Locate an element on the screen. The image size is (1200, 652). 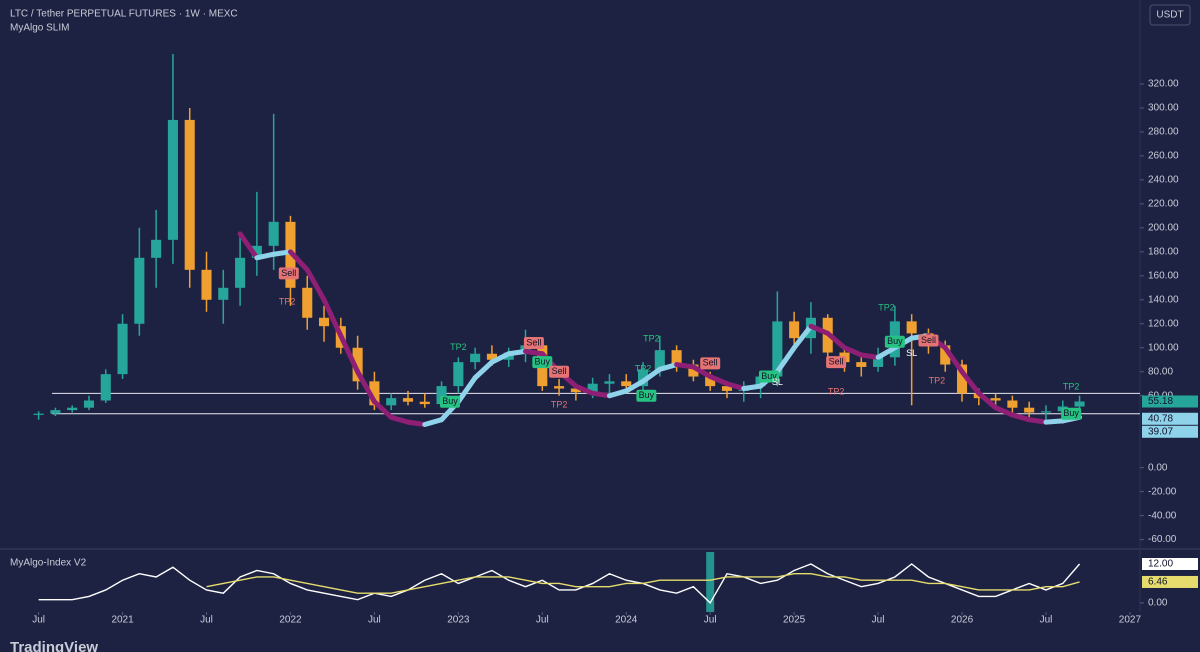
currency-button is located at coordinates (1170, 15).